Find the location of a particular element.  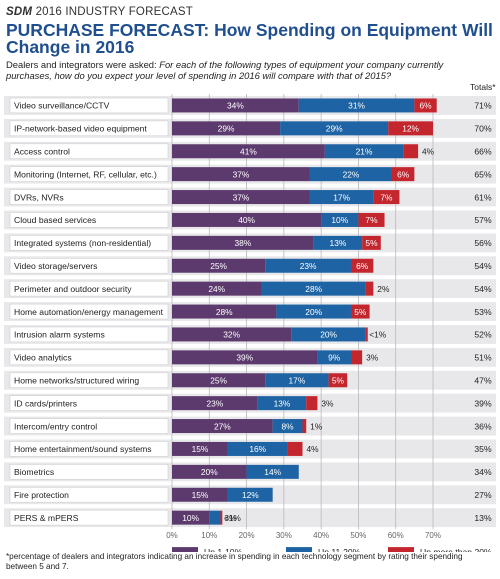

question-lead: Dealers and integrators were asked: is located at coordinates (83, 64).